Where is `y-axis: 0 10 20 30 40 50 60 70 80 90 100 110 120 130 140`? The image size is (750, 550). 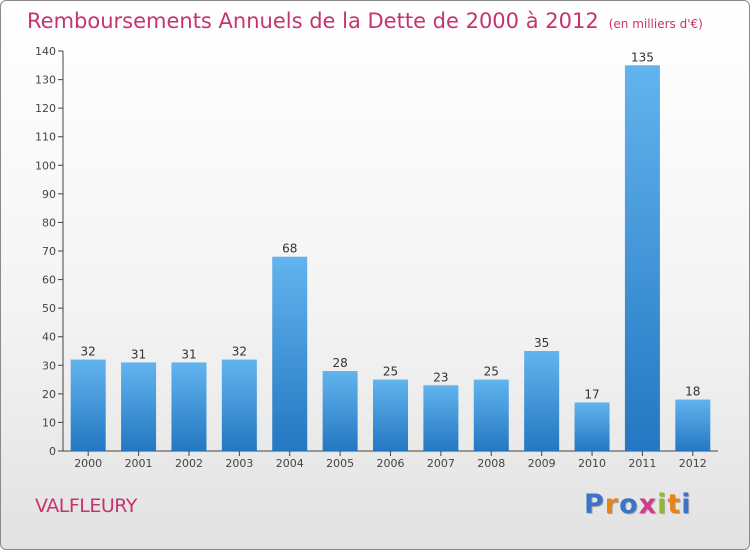
y-axis: 0 10 20 30 40 50 60 70 80 90 100 110 120 130 140 is located at coordinates (49, 251).